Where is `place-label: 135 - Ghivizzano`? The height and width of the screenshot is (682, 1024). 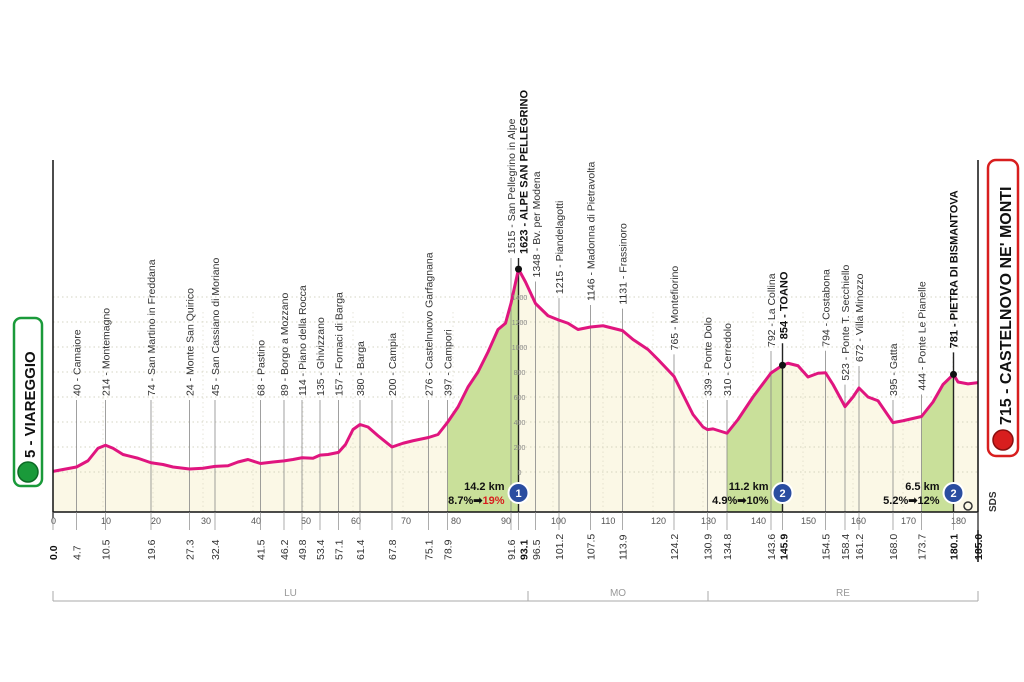
place-label: 135 - Ghivizzano is located at coordinates (321, 356).